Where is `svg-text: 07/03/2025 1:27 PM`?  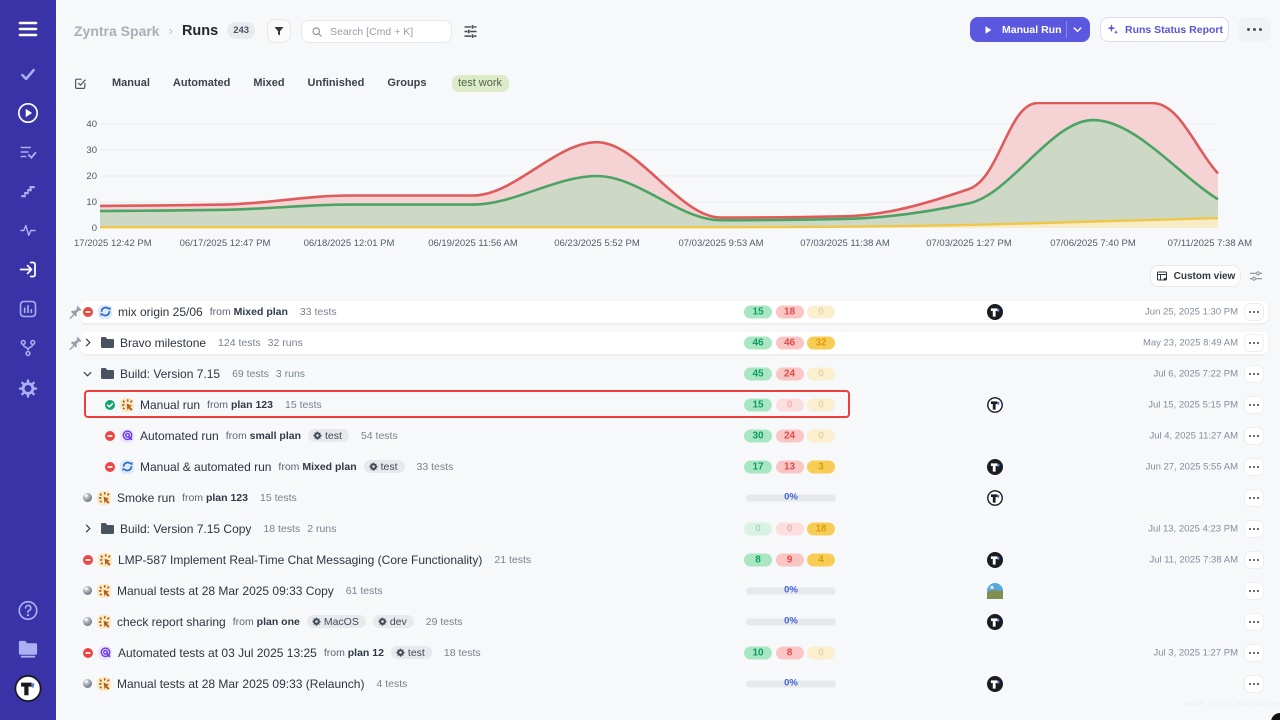 svg-text: 07/03/2025 1:27 PM is located at coordinates (969, 243).